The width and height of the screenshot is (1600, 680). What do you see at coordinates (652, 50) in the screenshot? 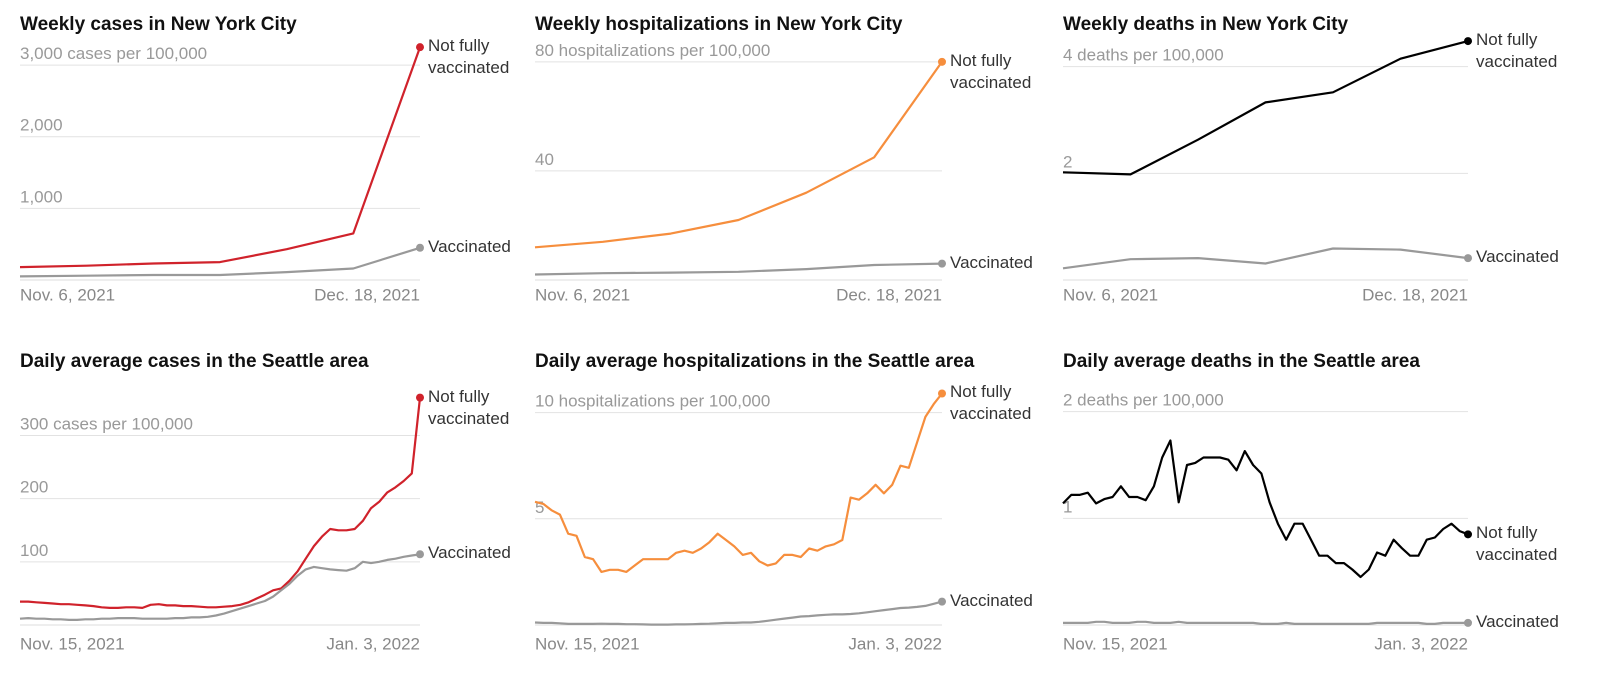
I see `y-tick-label: 80 hospitalizations per 100,000` at bounding box center [652, 50].